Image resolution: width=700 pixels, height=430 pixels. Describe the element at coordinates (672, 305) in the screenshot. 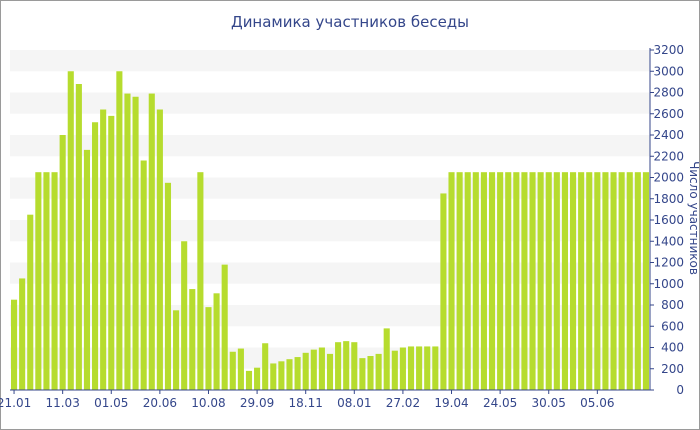

I see `y-tick-label: 800` at that location.